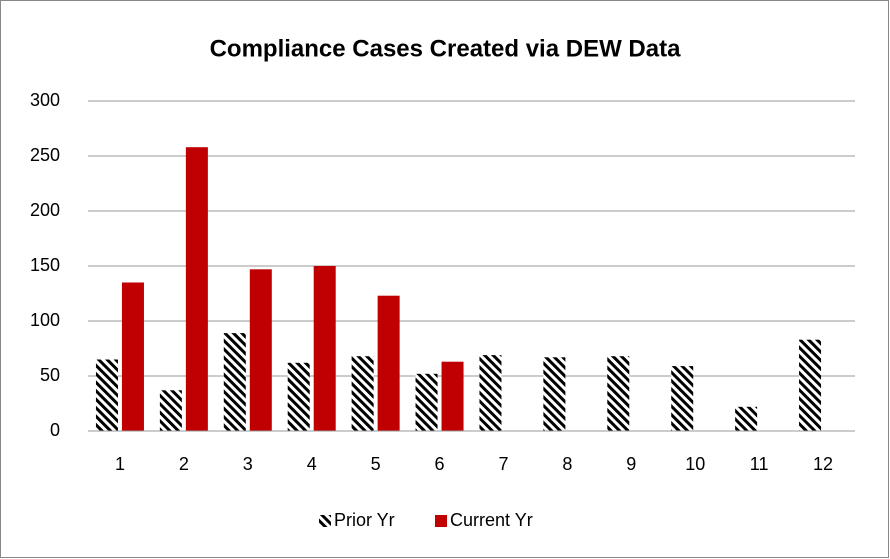 This screenshot has width=890, height=559. I want to click on y-tick-label: 0, so click(55, 430).